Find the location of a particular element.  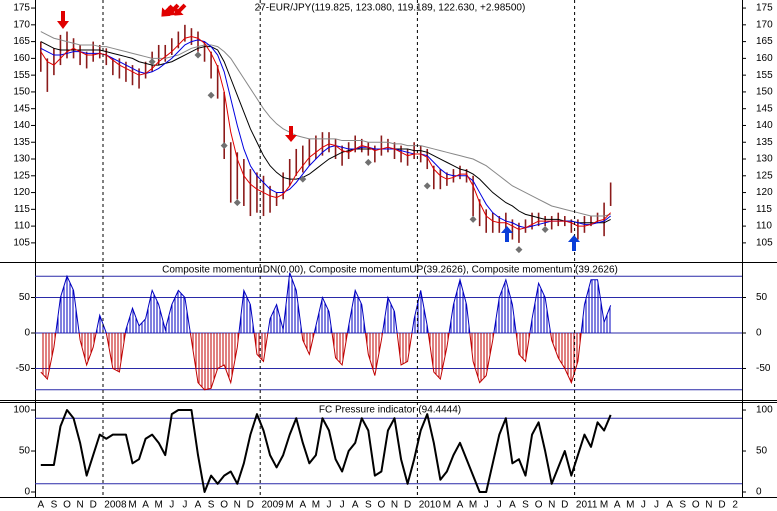

panel-title: FC Pressure indicator (94.4444) is located at coordinates (390, 410).